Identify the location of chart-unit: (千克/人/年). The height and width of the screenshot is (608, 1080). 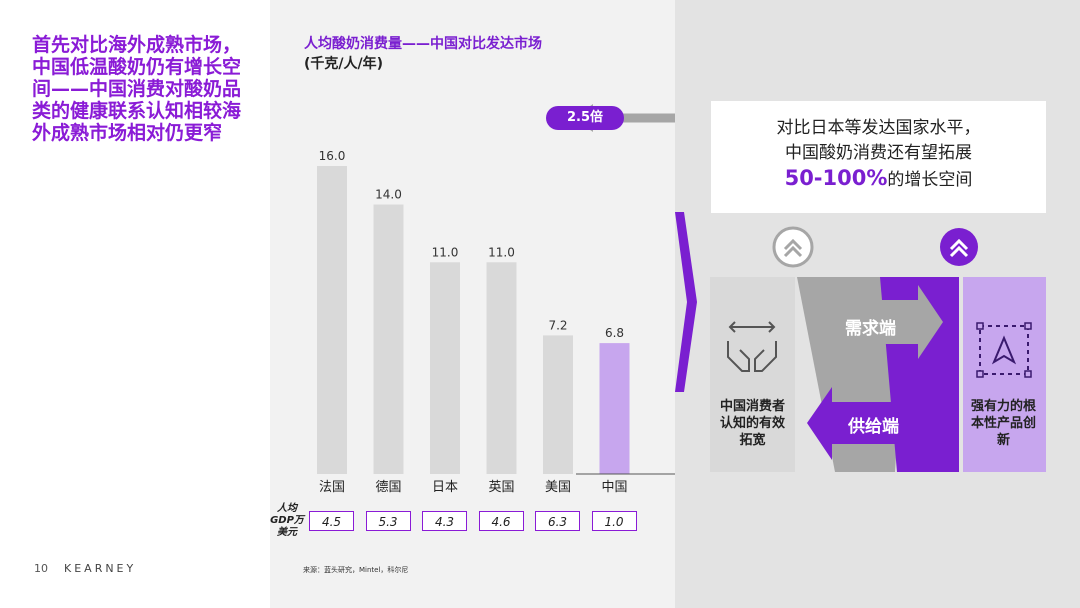
(344, 64).